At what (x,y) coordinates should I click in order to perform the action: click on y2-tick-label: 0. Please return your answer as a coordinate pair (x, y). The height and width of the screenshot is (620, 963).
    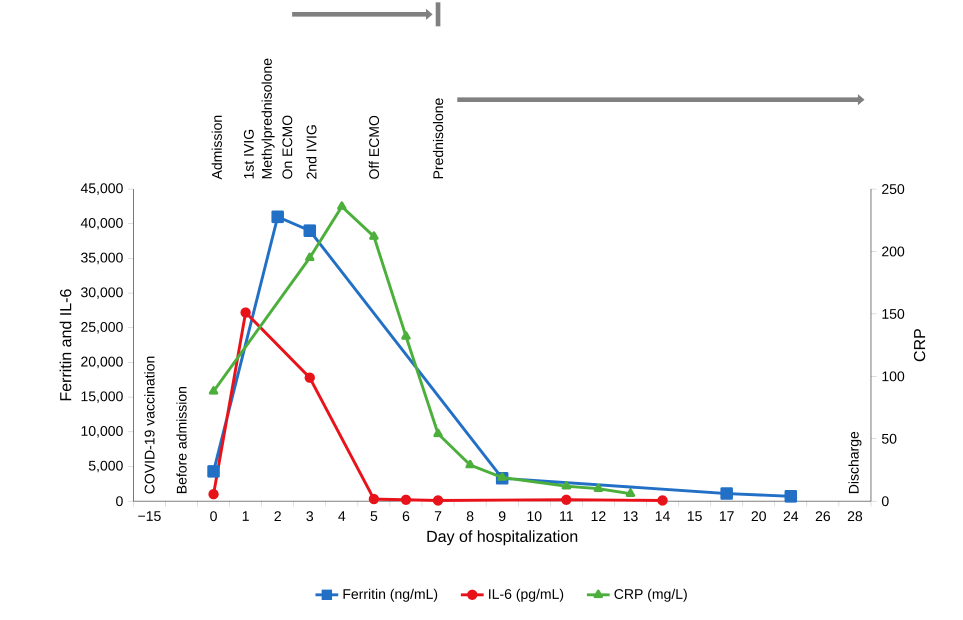
    Looking at the image, I should click on (885, 501).